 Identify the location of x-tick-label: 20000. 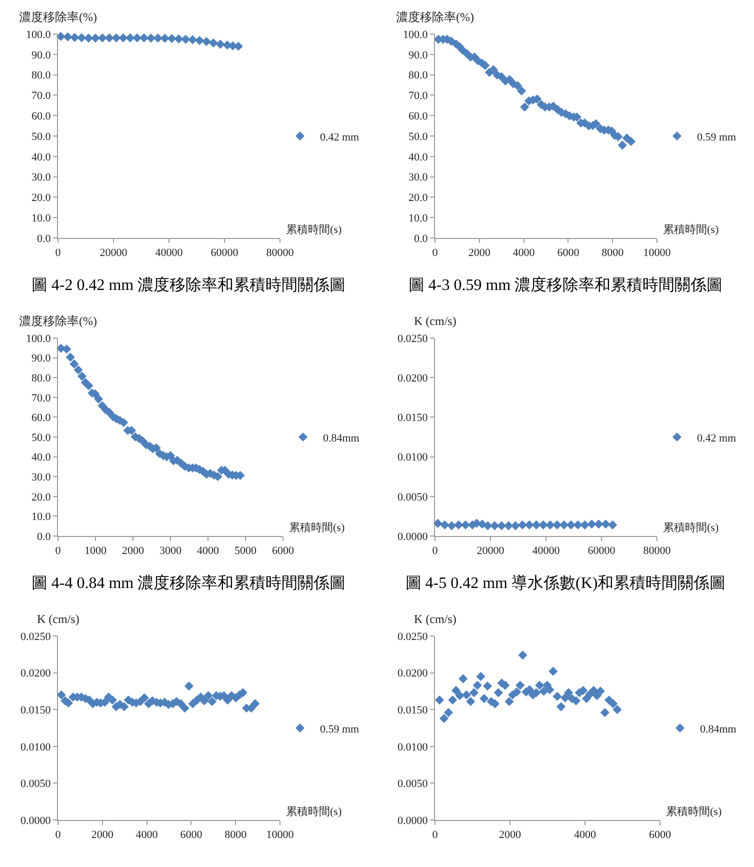
(490, 551).